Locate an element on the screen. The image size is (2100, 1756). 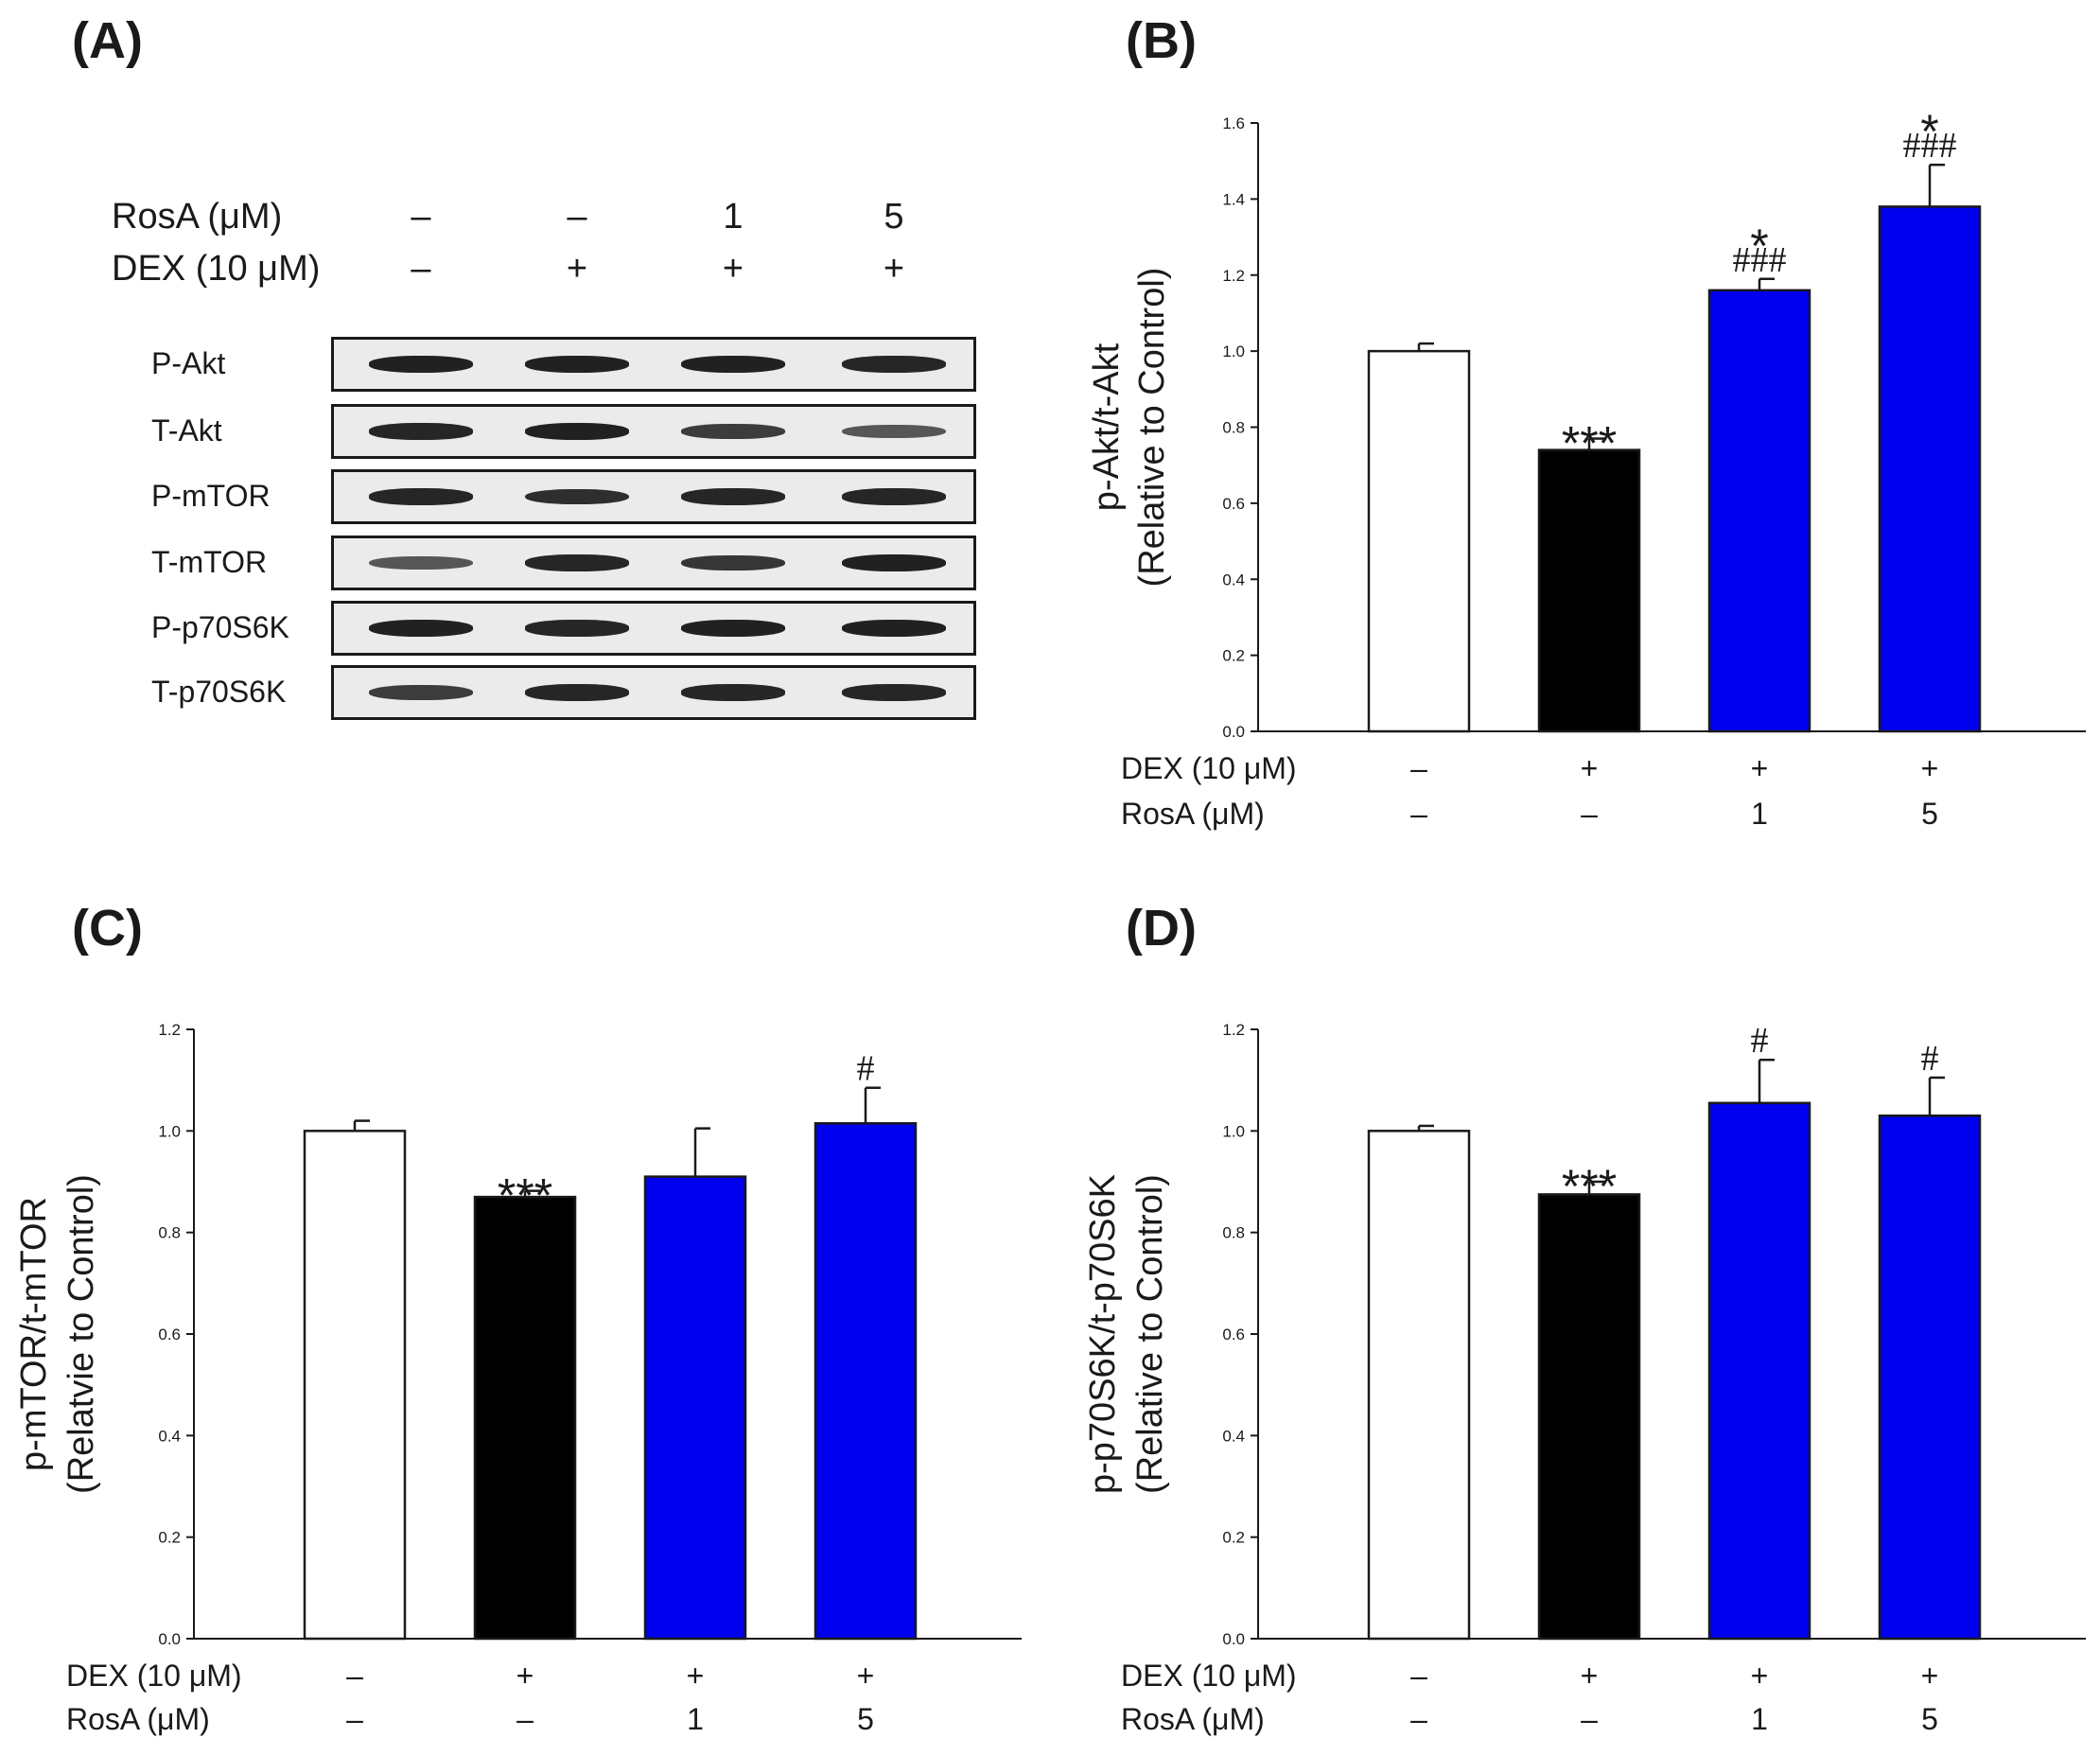
blot-header-label: DEX (10 μM) is located at coordinates (216, 269).